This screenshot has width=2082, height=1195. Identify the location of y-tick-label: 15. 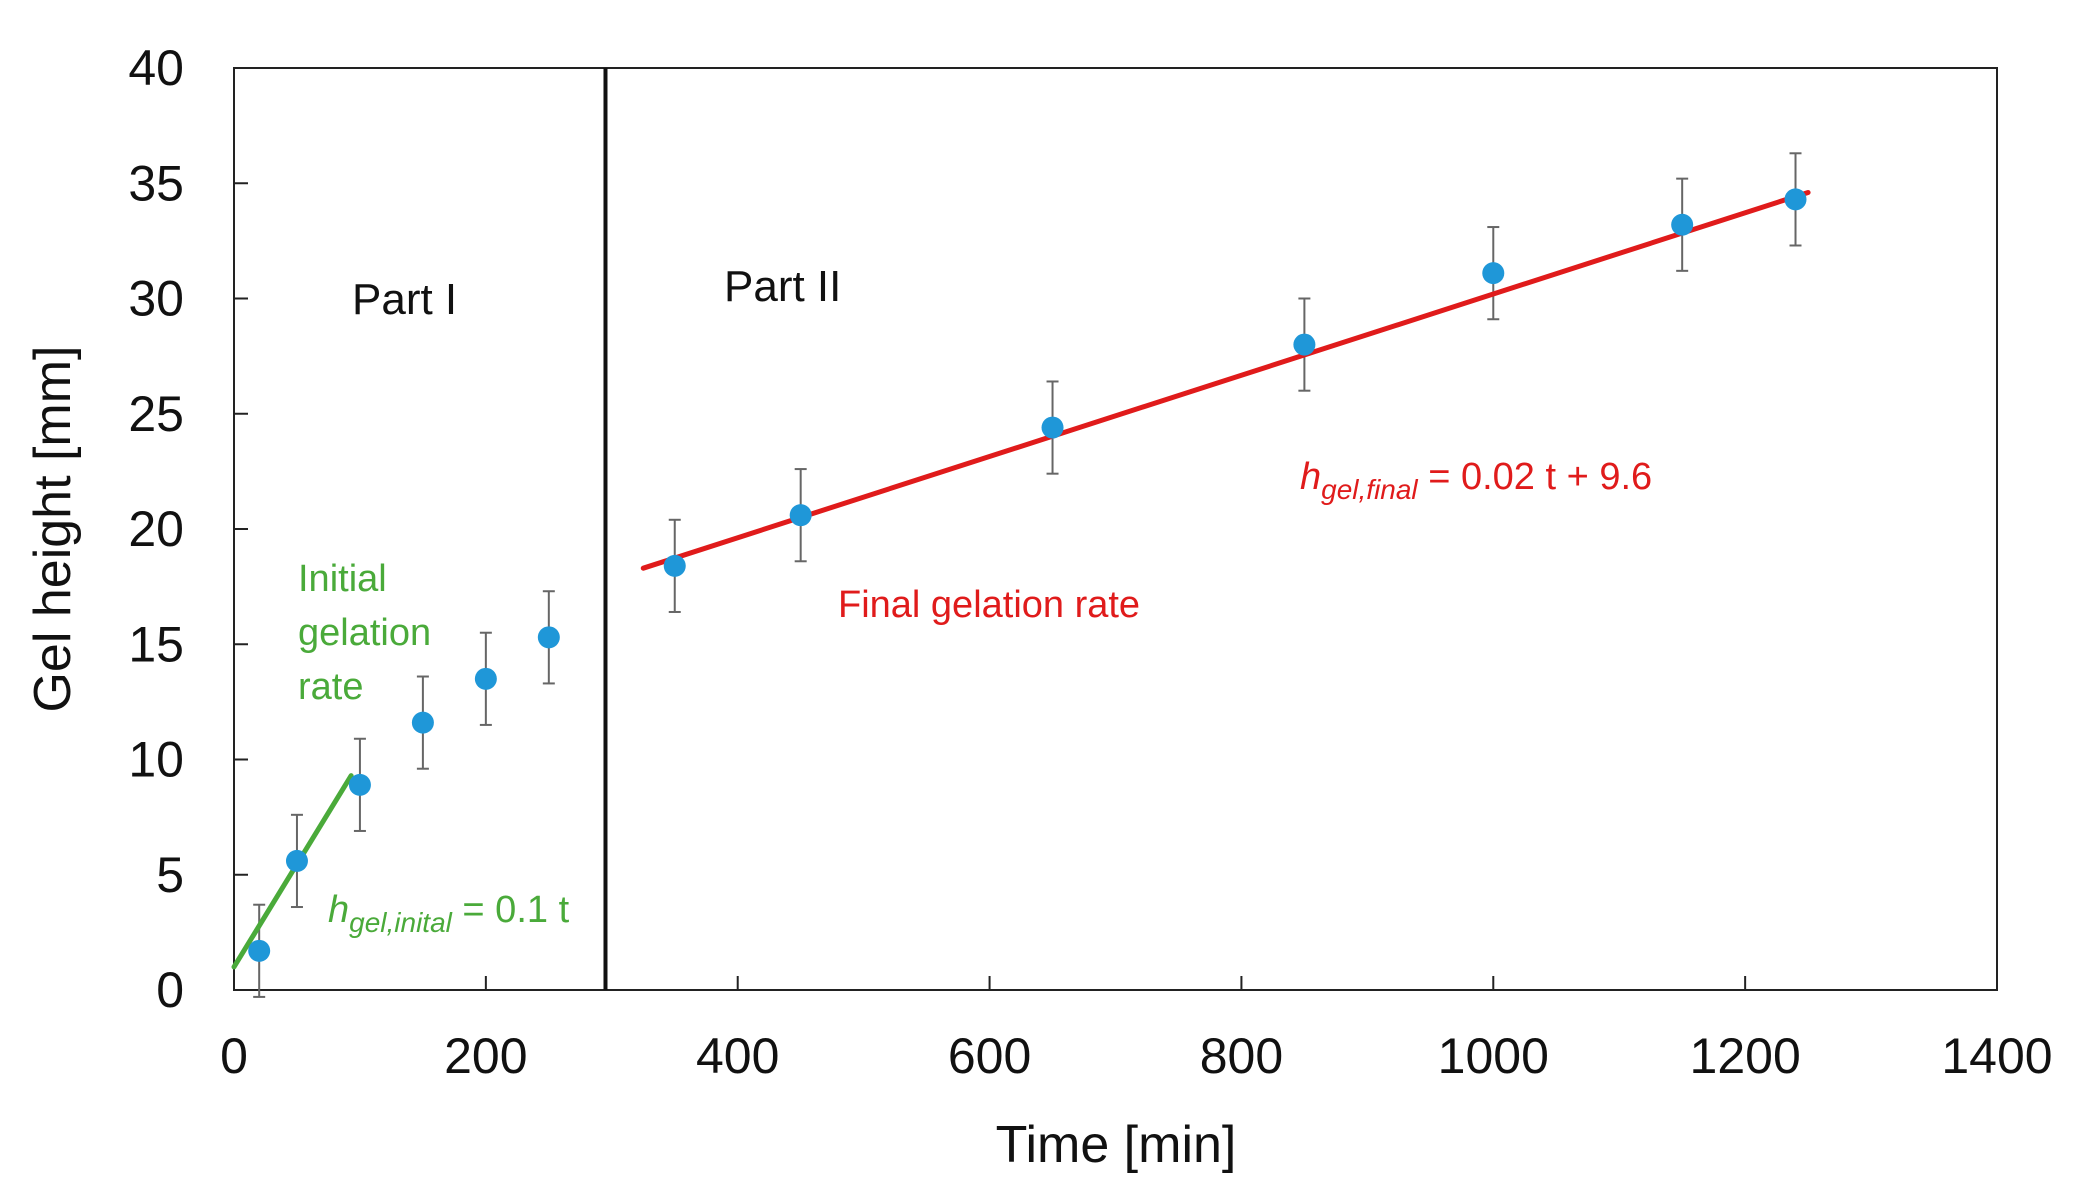
(156, 644).